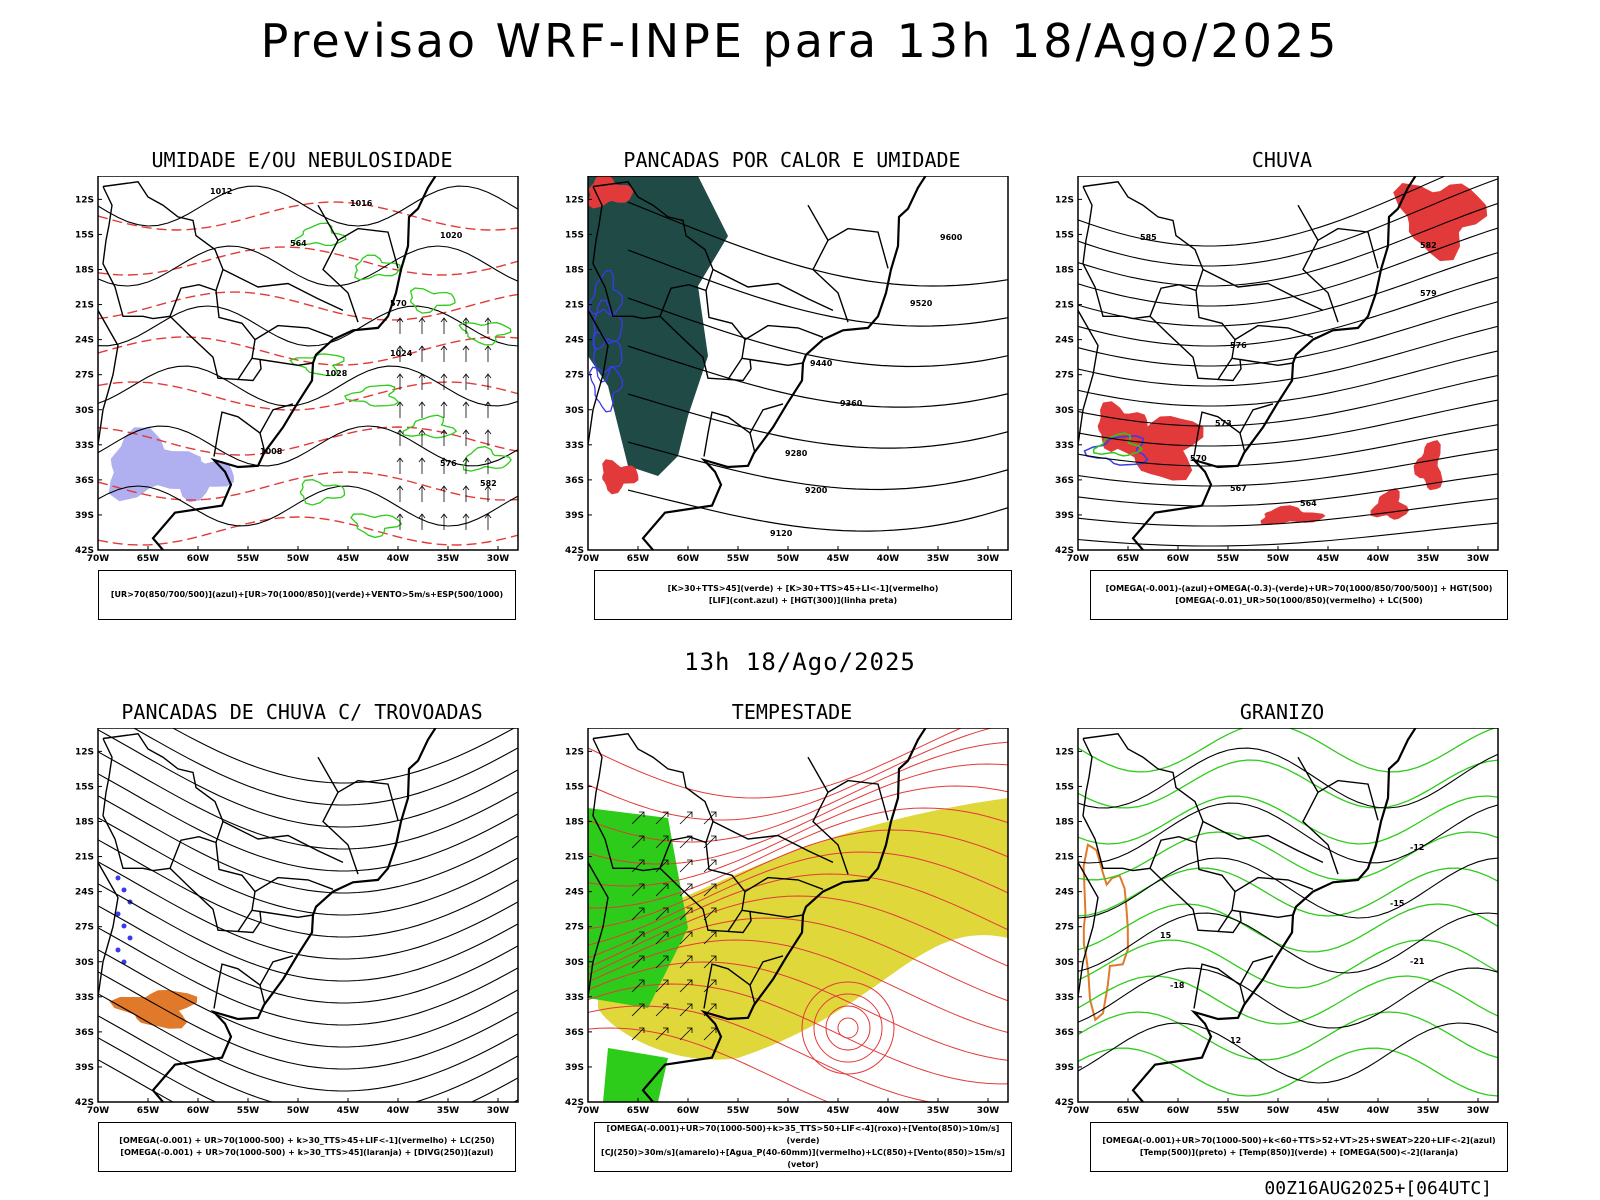  Describe the element at coordinates (84, 481) in the screenshot. I see `lat-label: 36S` at that location.